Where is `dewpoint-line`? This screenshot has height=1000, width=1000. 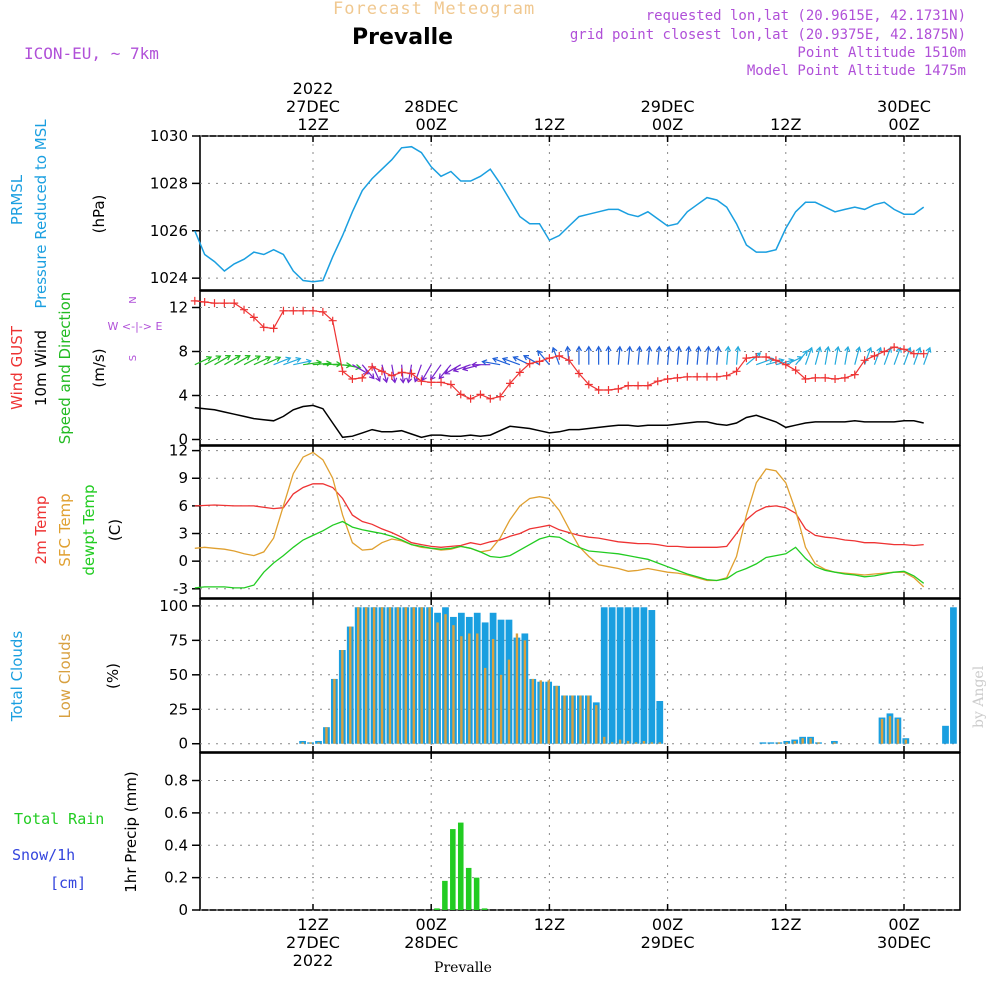 dewpoint-line is located at coordinates (559, 554).